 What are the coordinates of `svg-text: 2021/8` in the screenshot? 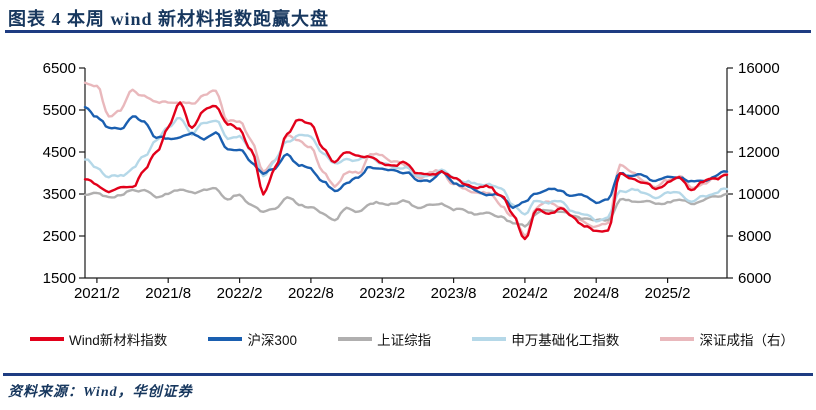 It's located at (168, 293).